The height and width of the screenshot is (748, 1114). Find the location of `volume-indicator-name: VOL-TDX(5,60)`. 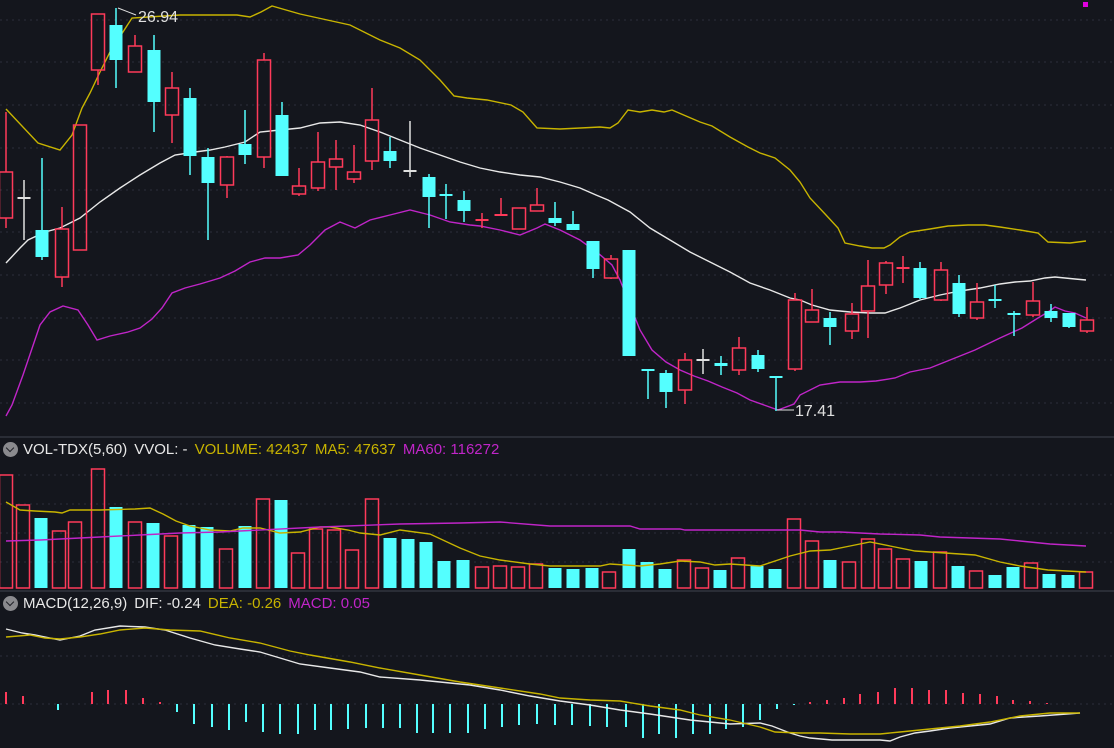

volume-indicator-name: VOL-TDX(5,60) is located at coordinates (75, 449).